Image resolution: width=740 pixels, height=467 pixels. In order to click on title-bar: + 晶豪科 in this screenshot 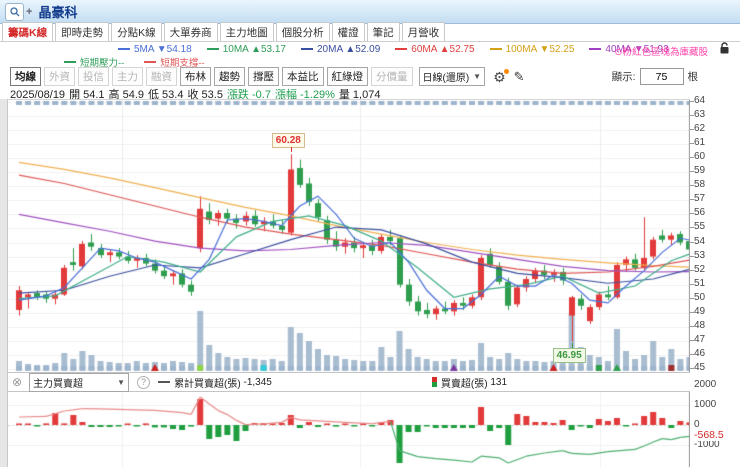, I will do `click(370, 12)`.